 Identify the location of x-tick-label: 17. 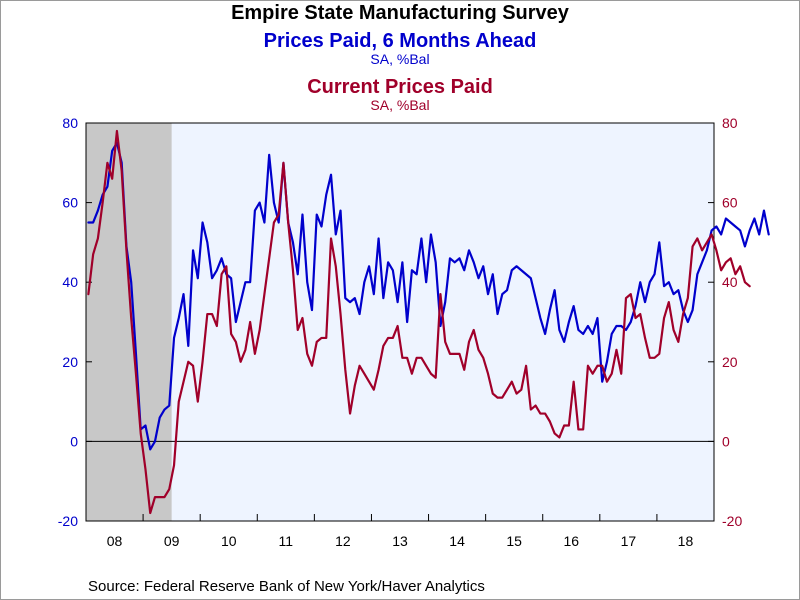
(629, 541).